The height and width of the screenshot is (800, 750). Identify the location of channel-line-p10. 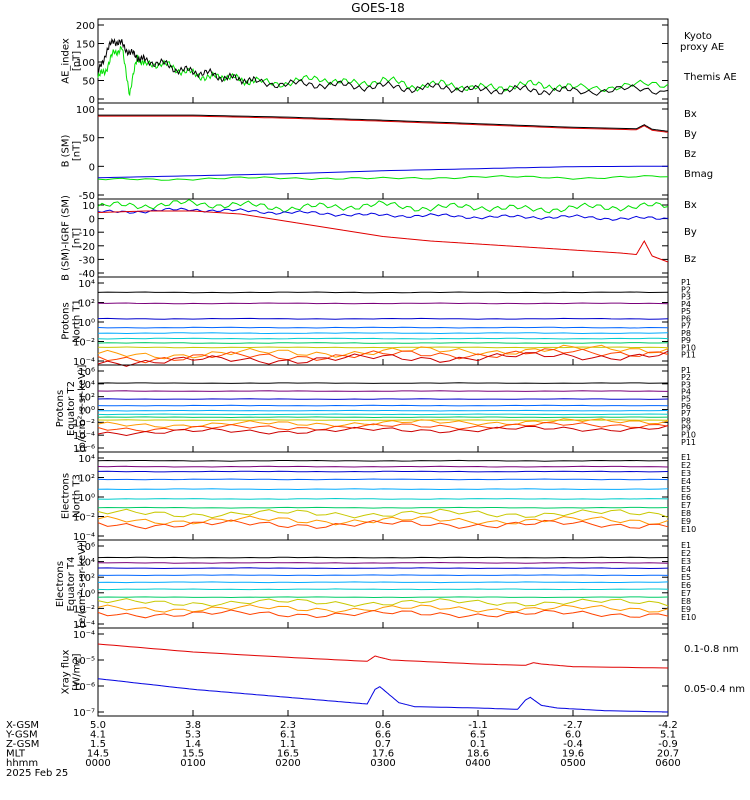
(383, 356).